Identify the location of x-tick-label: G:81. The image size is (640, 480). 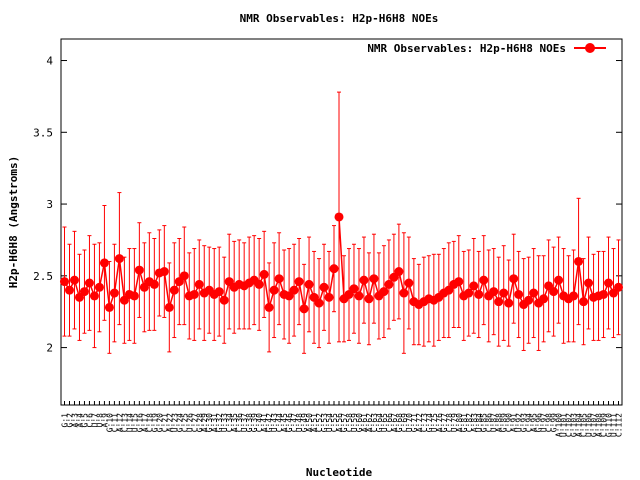
(464, 422).